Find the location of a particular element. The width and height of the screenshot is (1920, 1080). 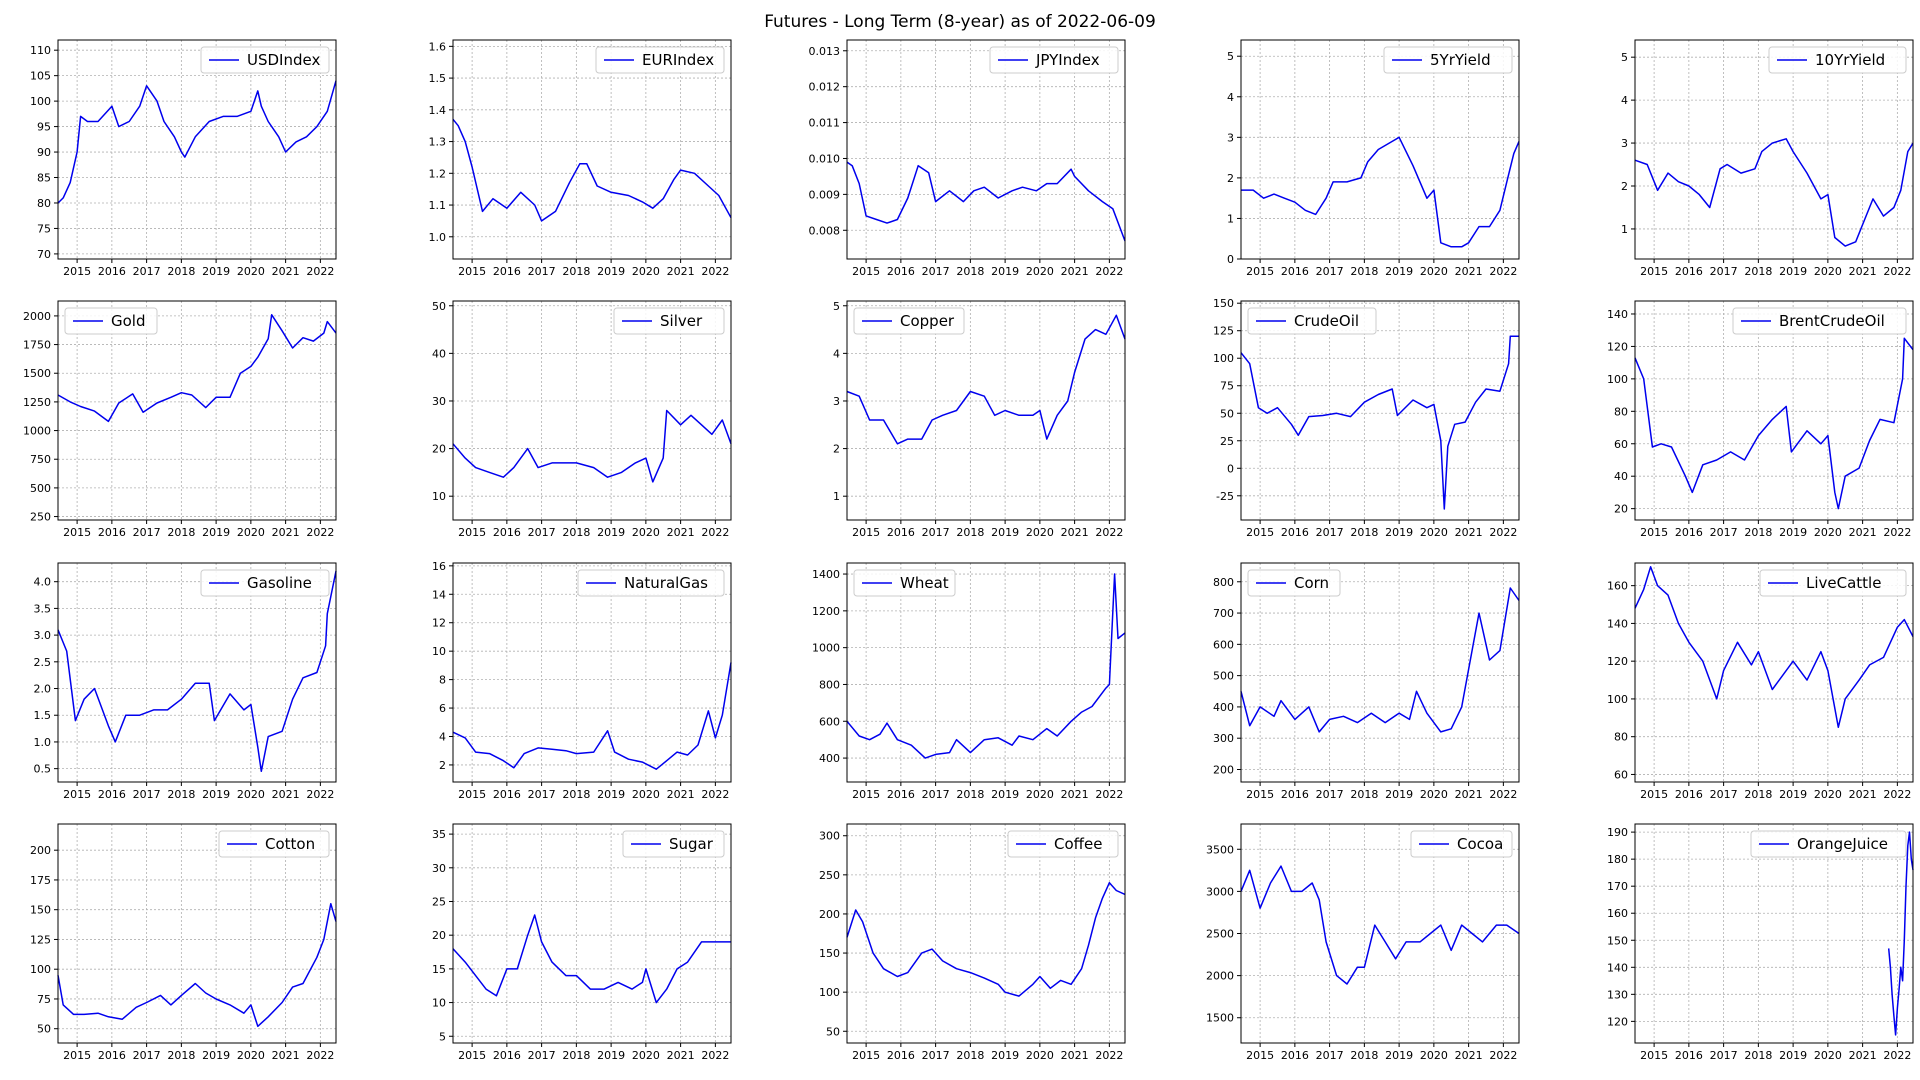

y-tick-label: 3 is located at coordinates (836, 401).